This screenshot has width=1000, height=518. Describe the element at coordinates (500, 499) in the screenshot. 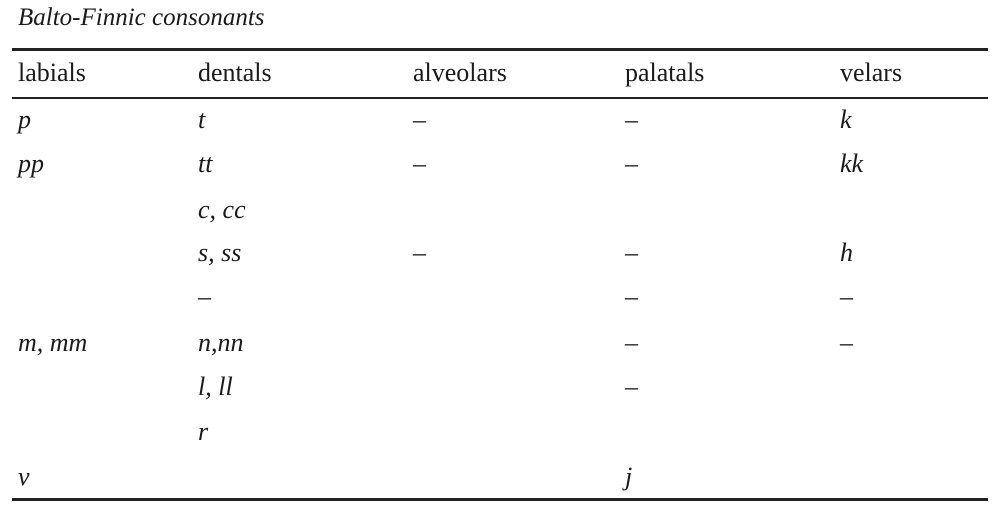

I see `bottom-rule` at that location.